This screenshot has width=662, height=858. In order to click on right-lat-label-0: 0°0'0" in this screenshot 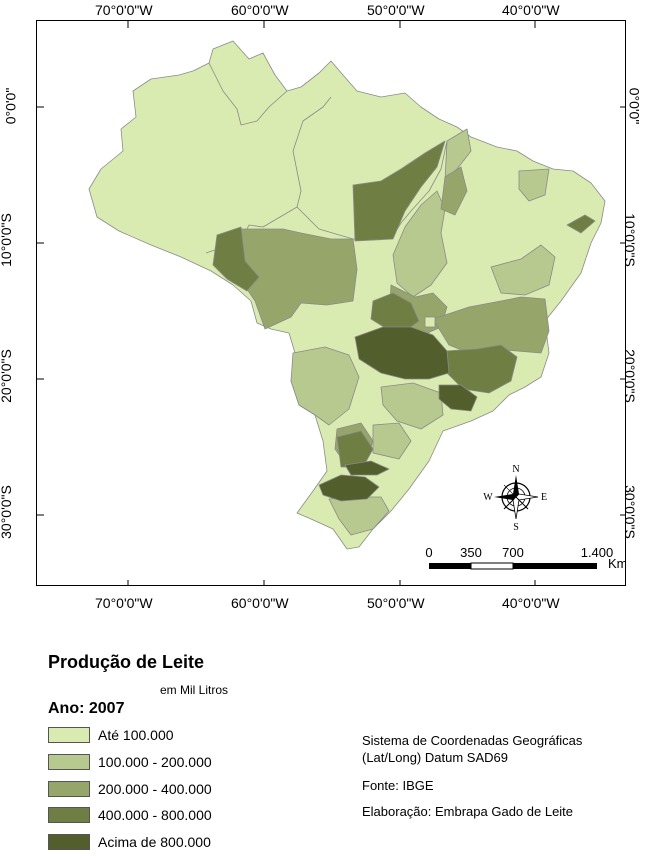, I will do `click(634, 106)`.